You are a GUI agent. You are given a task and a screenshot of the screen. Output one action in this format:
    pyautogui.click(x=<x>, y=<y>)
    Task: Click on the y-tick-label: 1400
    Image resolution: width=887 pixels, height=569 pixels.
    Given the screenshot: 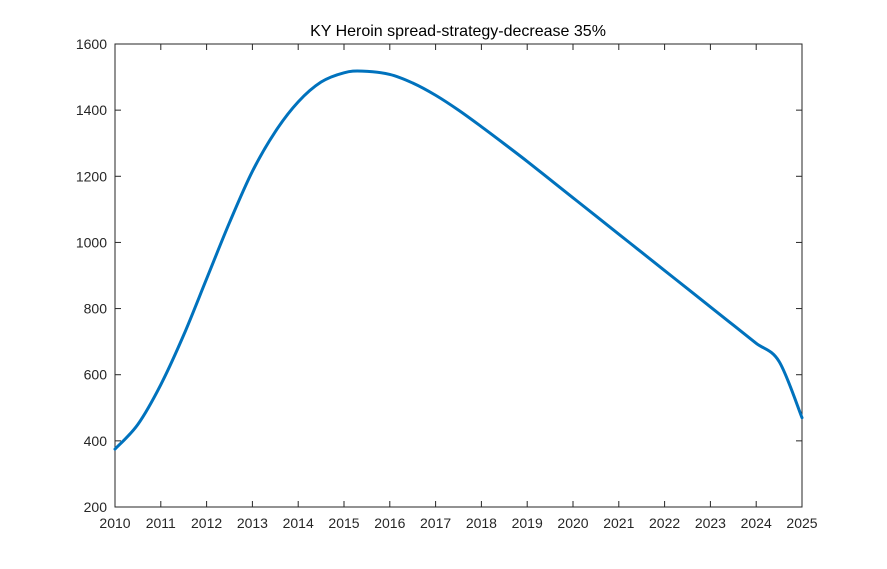 What is the action you would take?
    pyautogui.click(x=91, y=110)
    